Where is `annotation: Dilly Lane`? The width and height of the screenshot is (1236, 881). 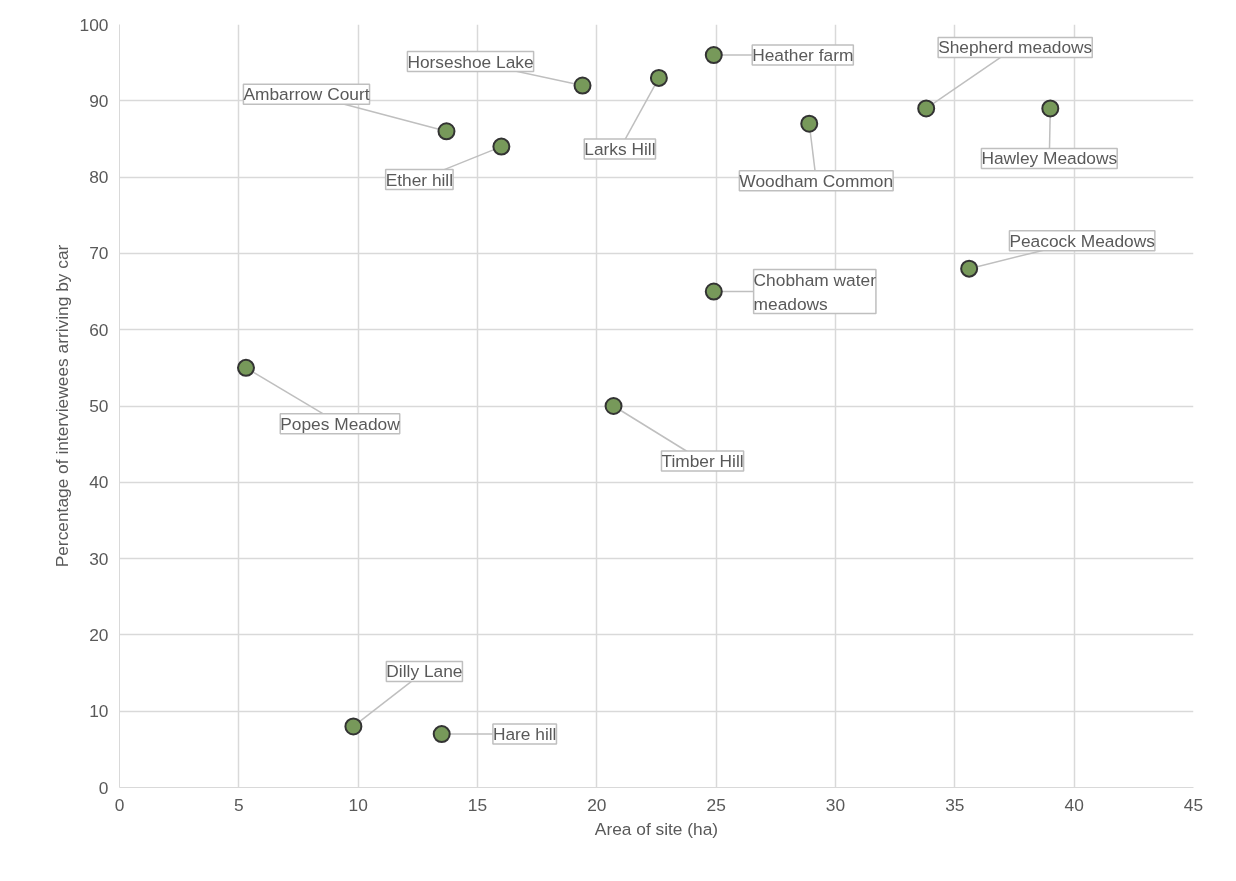
annotation: Dilly Lane is located at coordinates (424, 671).